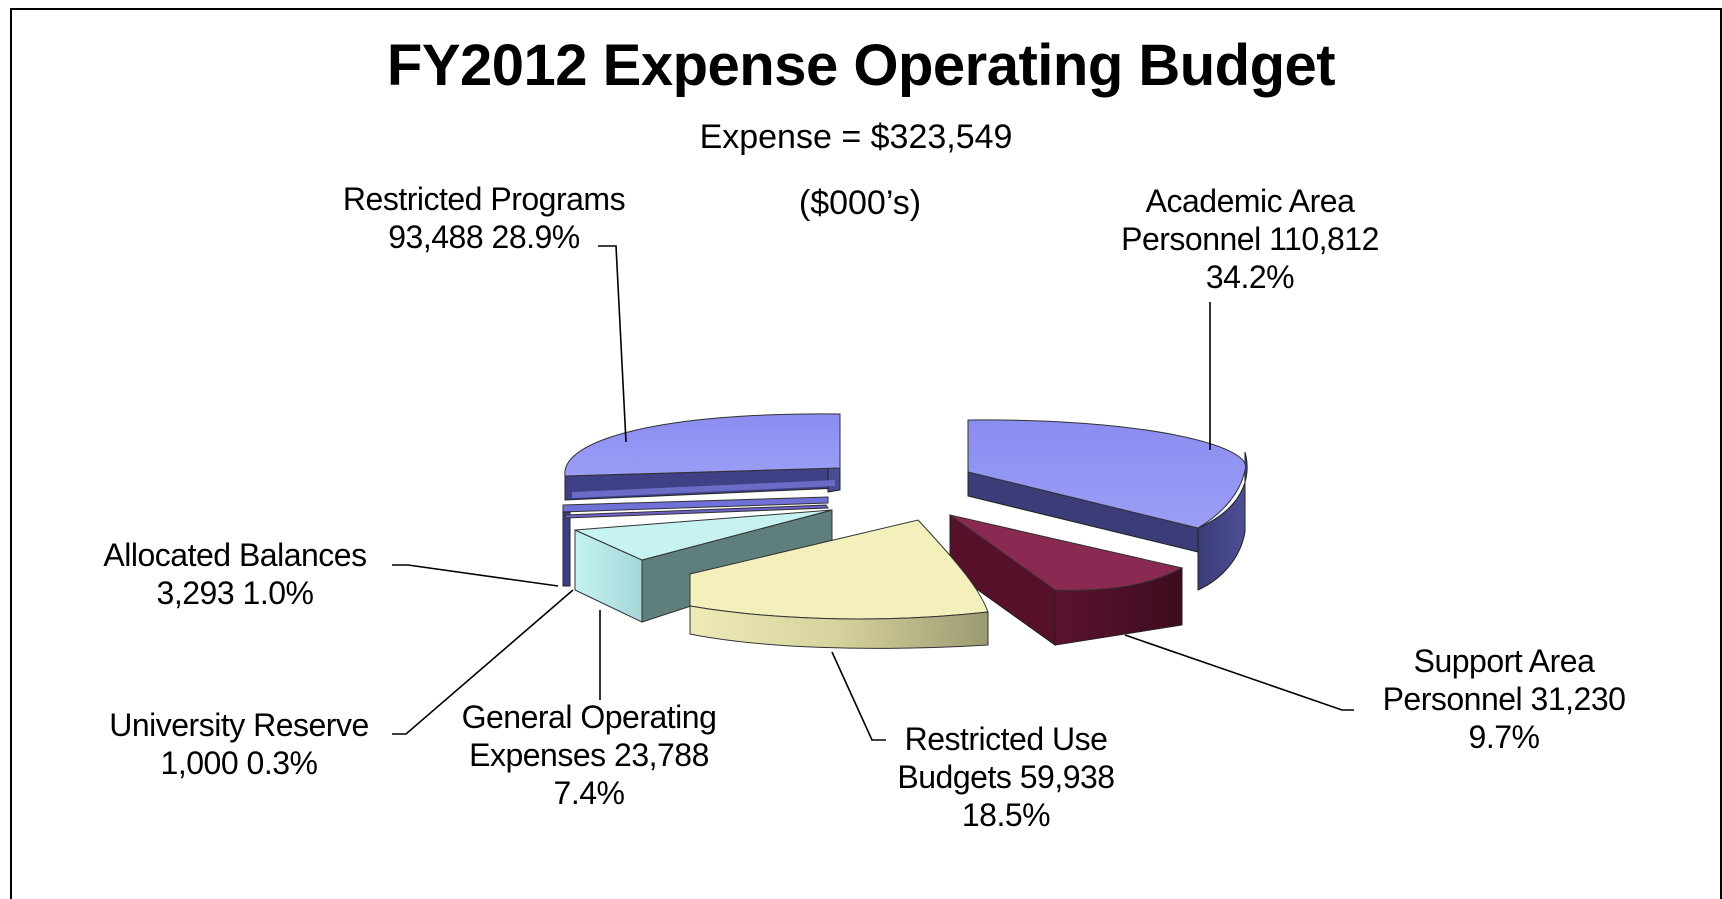 This screenshot has height=899, width=1722. I want to click on label-restricted-use-line1: Restricted Use, so click(1006, 739).